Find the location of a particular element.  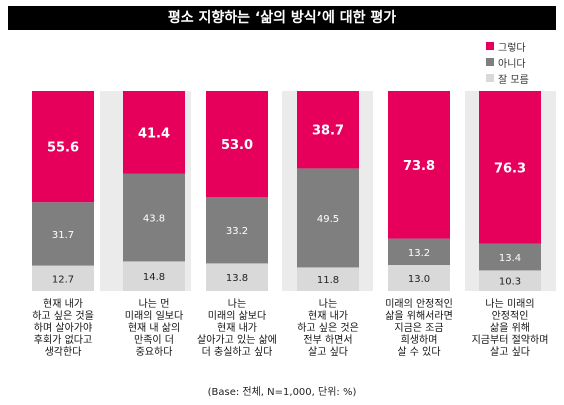

value-label-neither-1: 12.7 is located at coordinates (63, 279).